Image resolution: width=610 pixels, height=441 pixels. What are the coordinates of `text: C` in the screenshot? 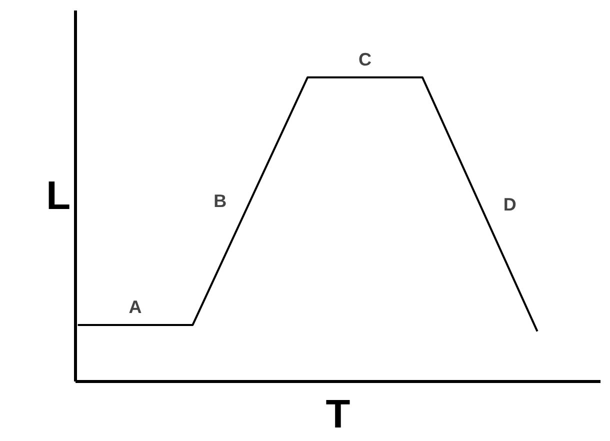 It's located at (365, 59).